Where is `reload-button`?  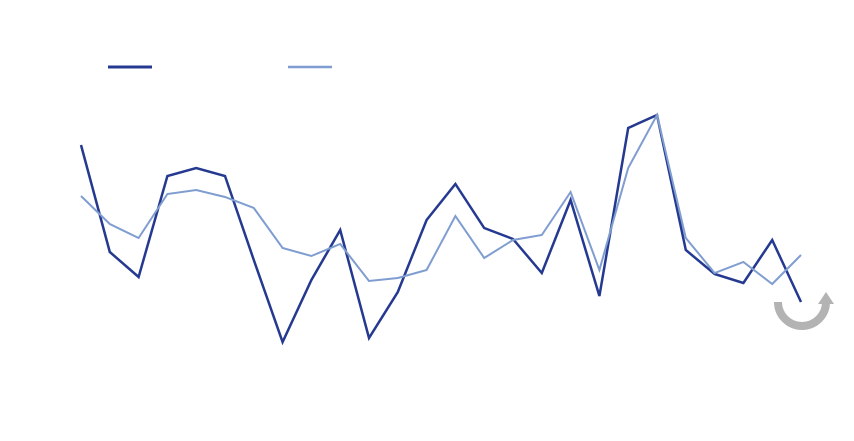 reload-button is located at coordinates (804, 311).